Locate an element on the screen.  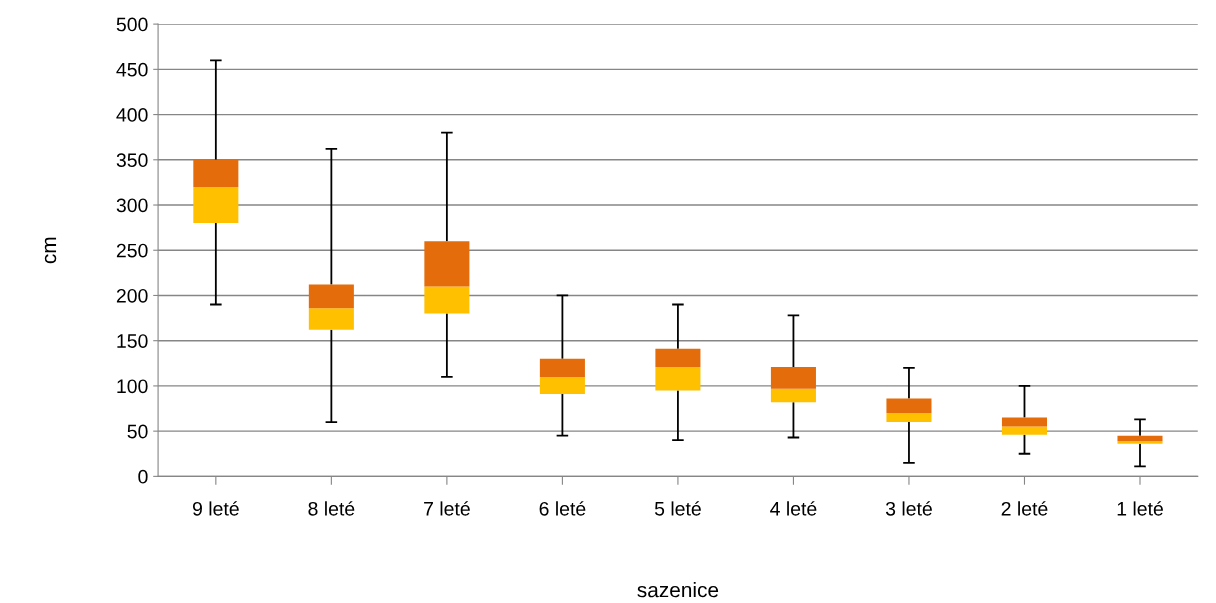
x-axis-title: sazenice is located at coordinates (678, 590).